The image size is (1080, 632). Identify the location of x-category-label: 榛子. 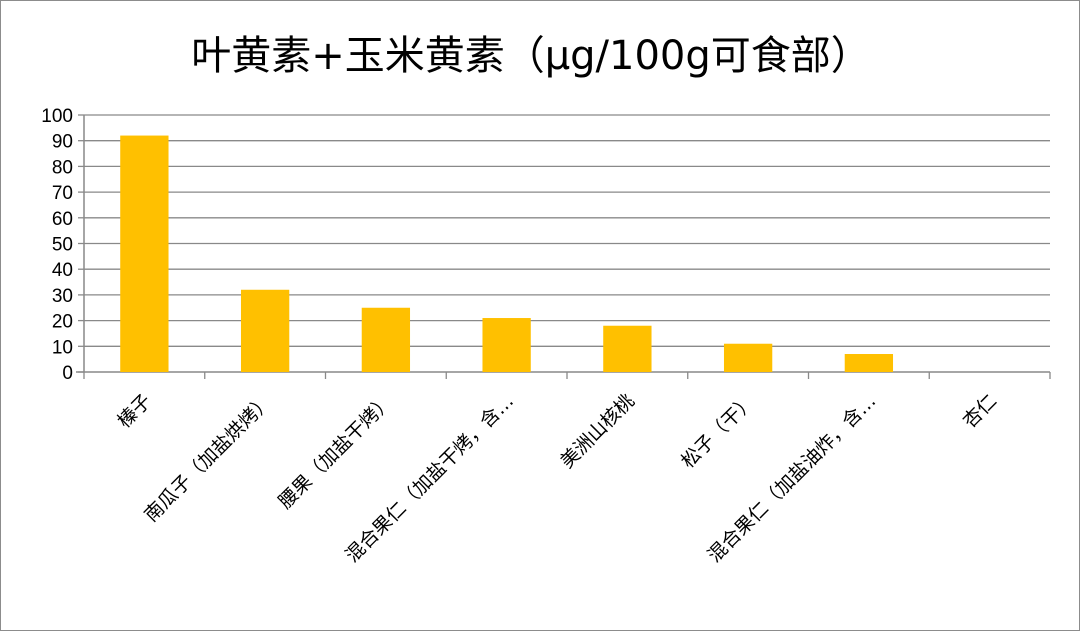
(134, 411).